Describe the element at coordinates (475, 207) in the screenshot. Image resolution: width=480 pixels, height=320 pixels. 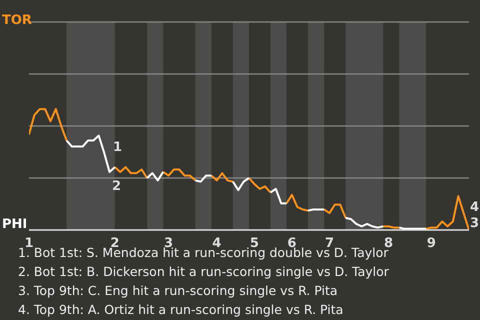
I see `text: 4` at that location.